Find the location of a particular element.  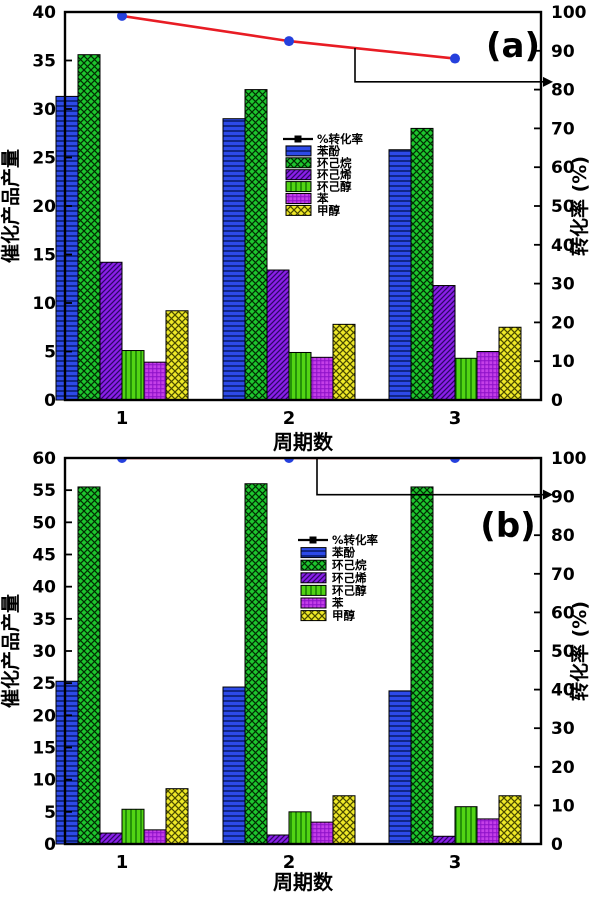

y-left-tick-label: 10 is located at coordinates (44, 304).